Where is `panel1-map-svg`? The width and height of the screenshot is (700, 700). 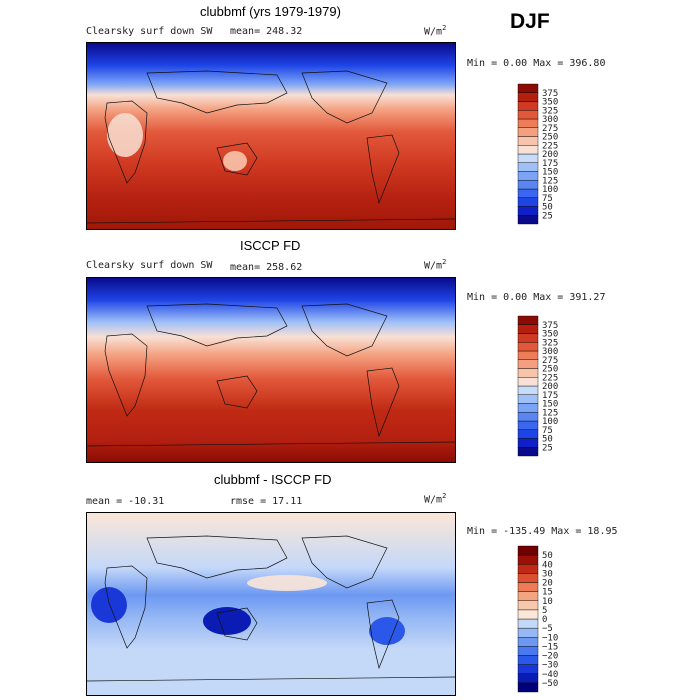 panel1-map-svg is located at coordinates (271, 136).